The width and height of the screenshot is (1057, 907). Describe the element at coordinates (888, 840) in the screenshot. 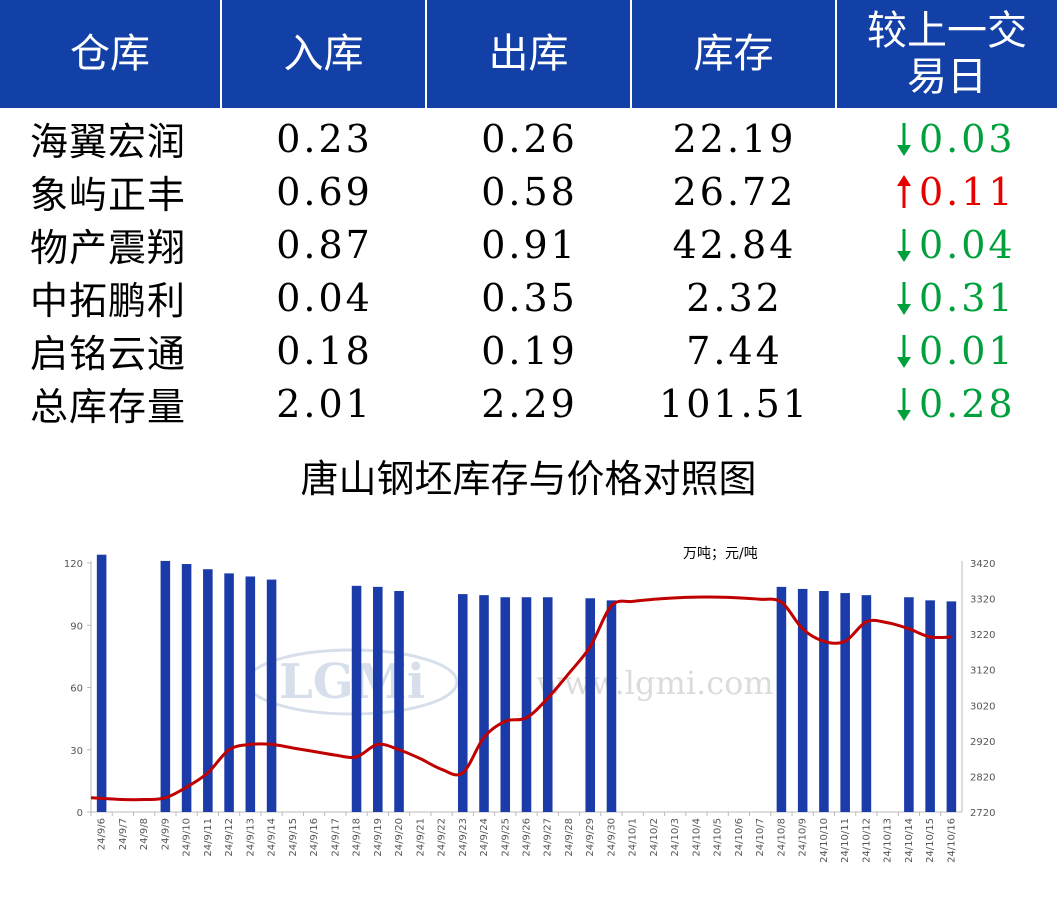

I see `x-tick-label: 24/10/13` at that location.